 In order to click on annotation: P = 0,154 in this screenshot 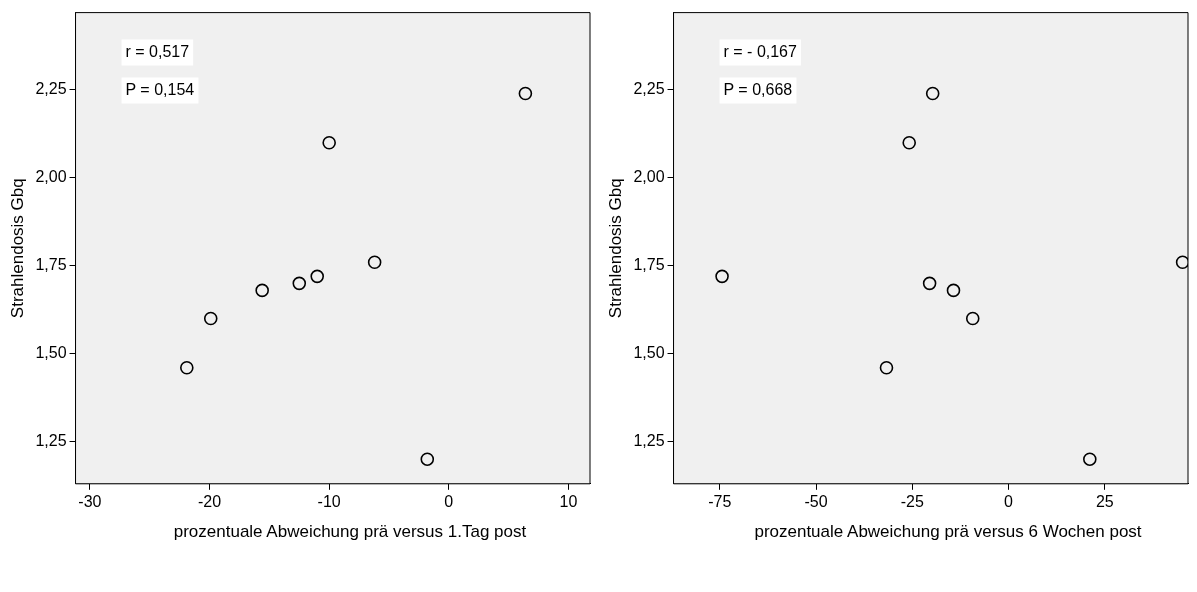, I will do `click(160, 90)`.